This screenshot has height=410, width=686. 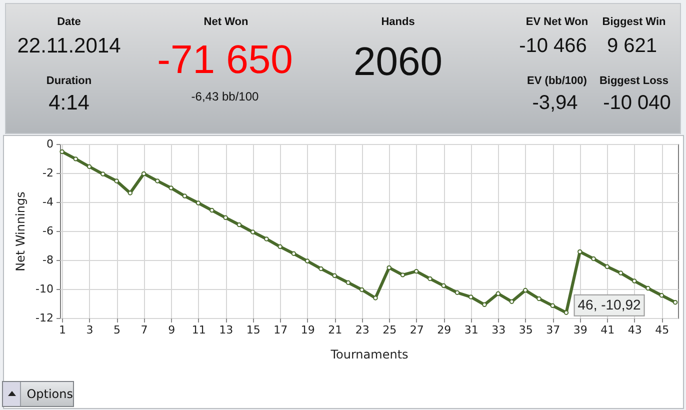 I want to click on text: Biggest Loss, so click(x=634, y=81).